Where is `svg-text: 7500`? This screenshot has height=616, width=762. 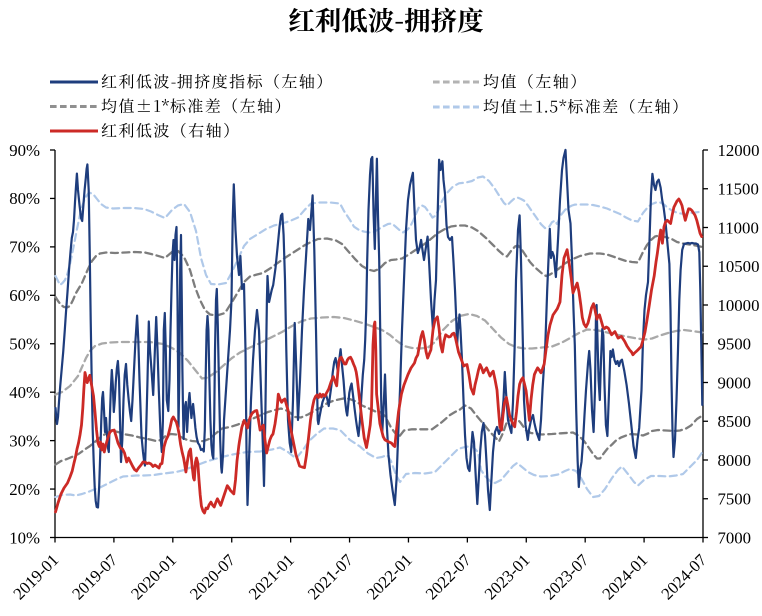
svg-text: 7500 is located at coordinates (735, 499).